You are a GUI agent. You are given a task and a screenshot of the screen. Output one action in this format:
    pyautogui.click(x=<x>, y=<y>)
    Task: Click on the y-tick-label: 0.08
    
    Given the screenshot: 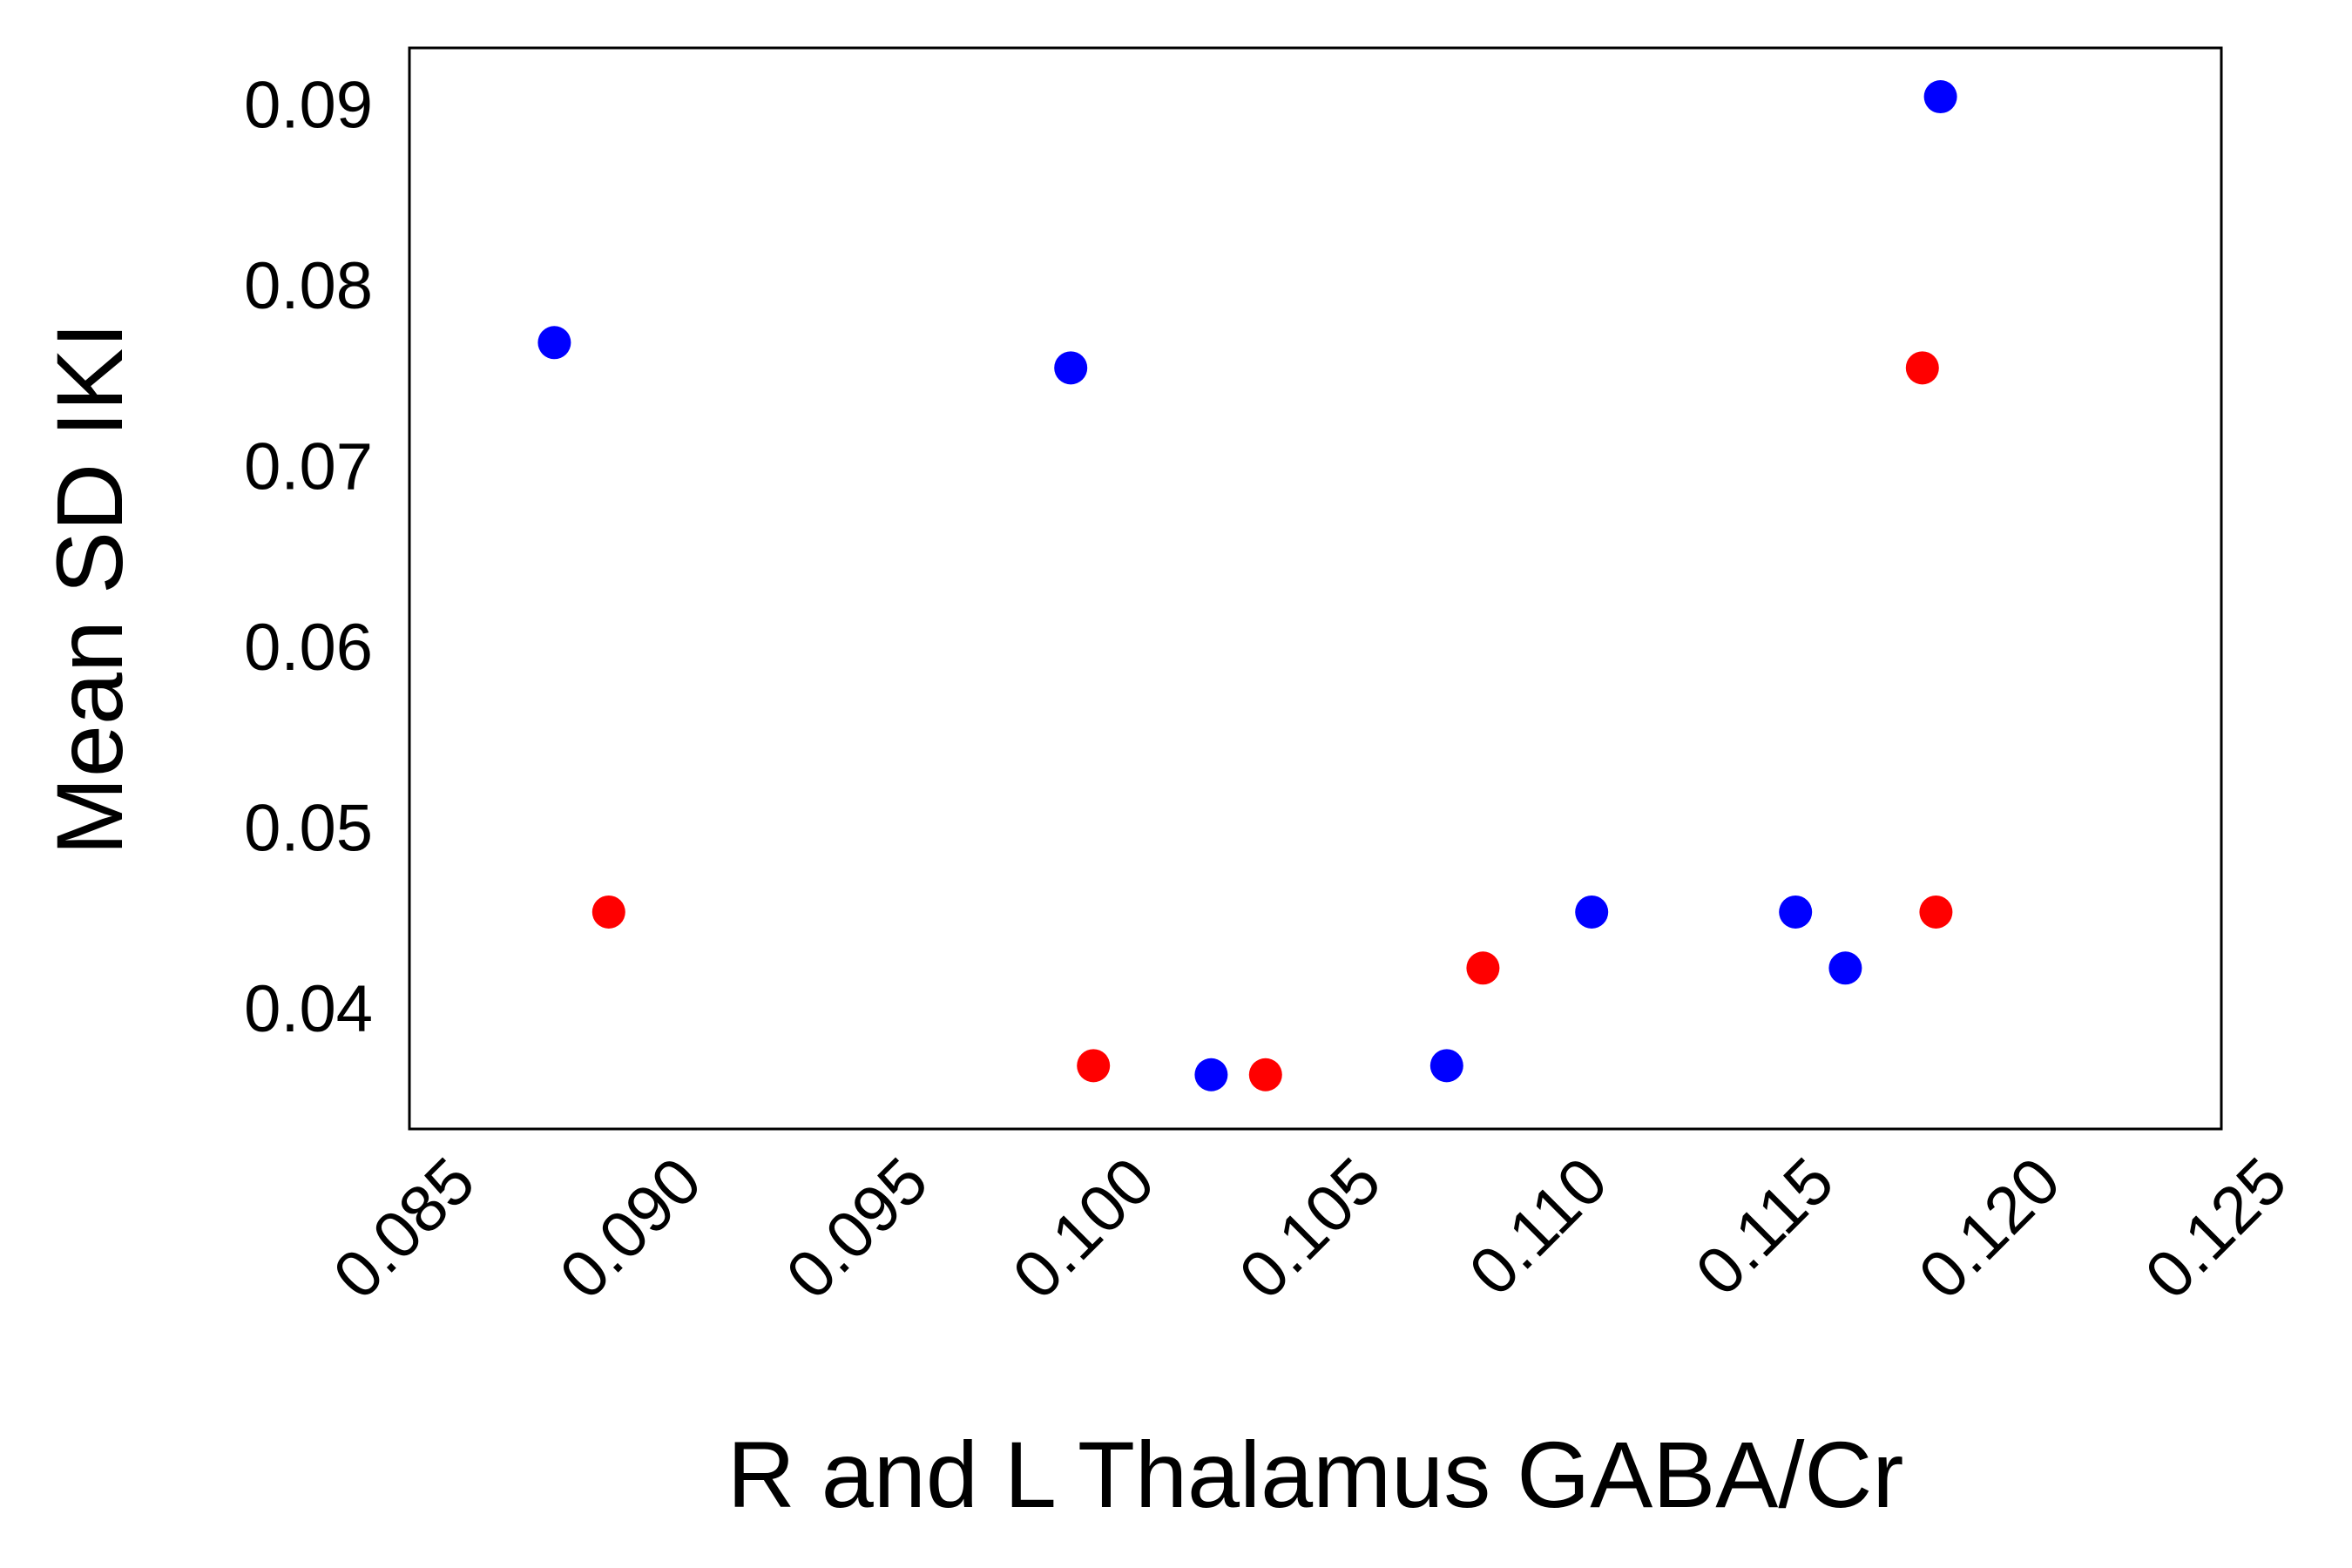 What is the action you would take?
    pyautogui.click(x=308, y=286)
    